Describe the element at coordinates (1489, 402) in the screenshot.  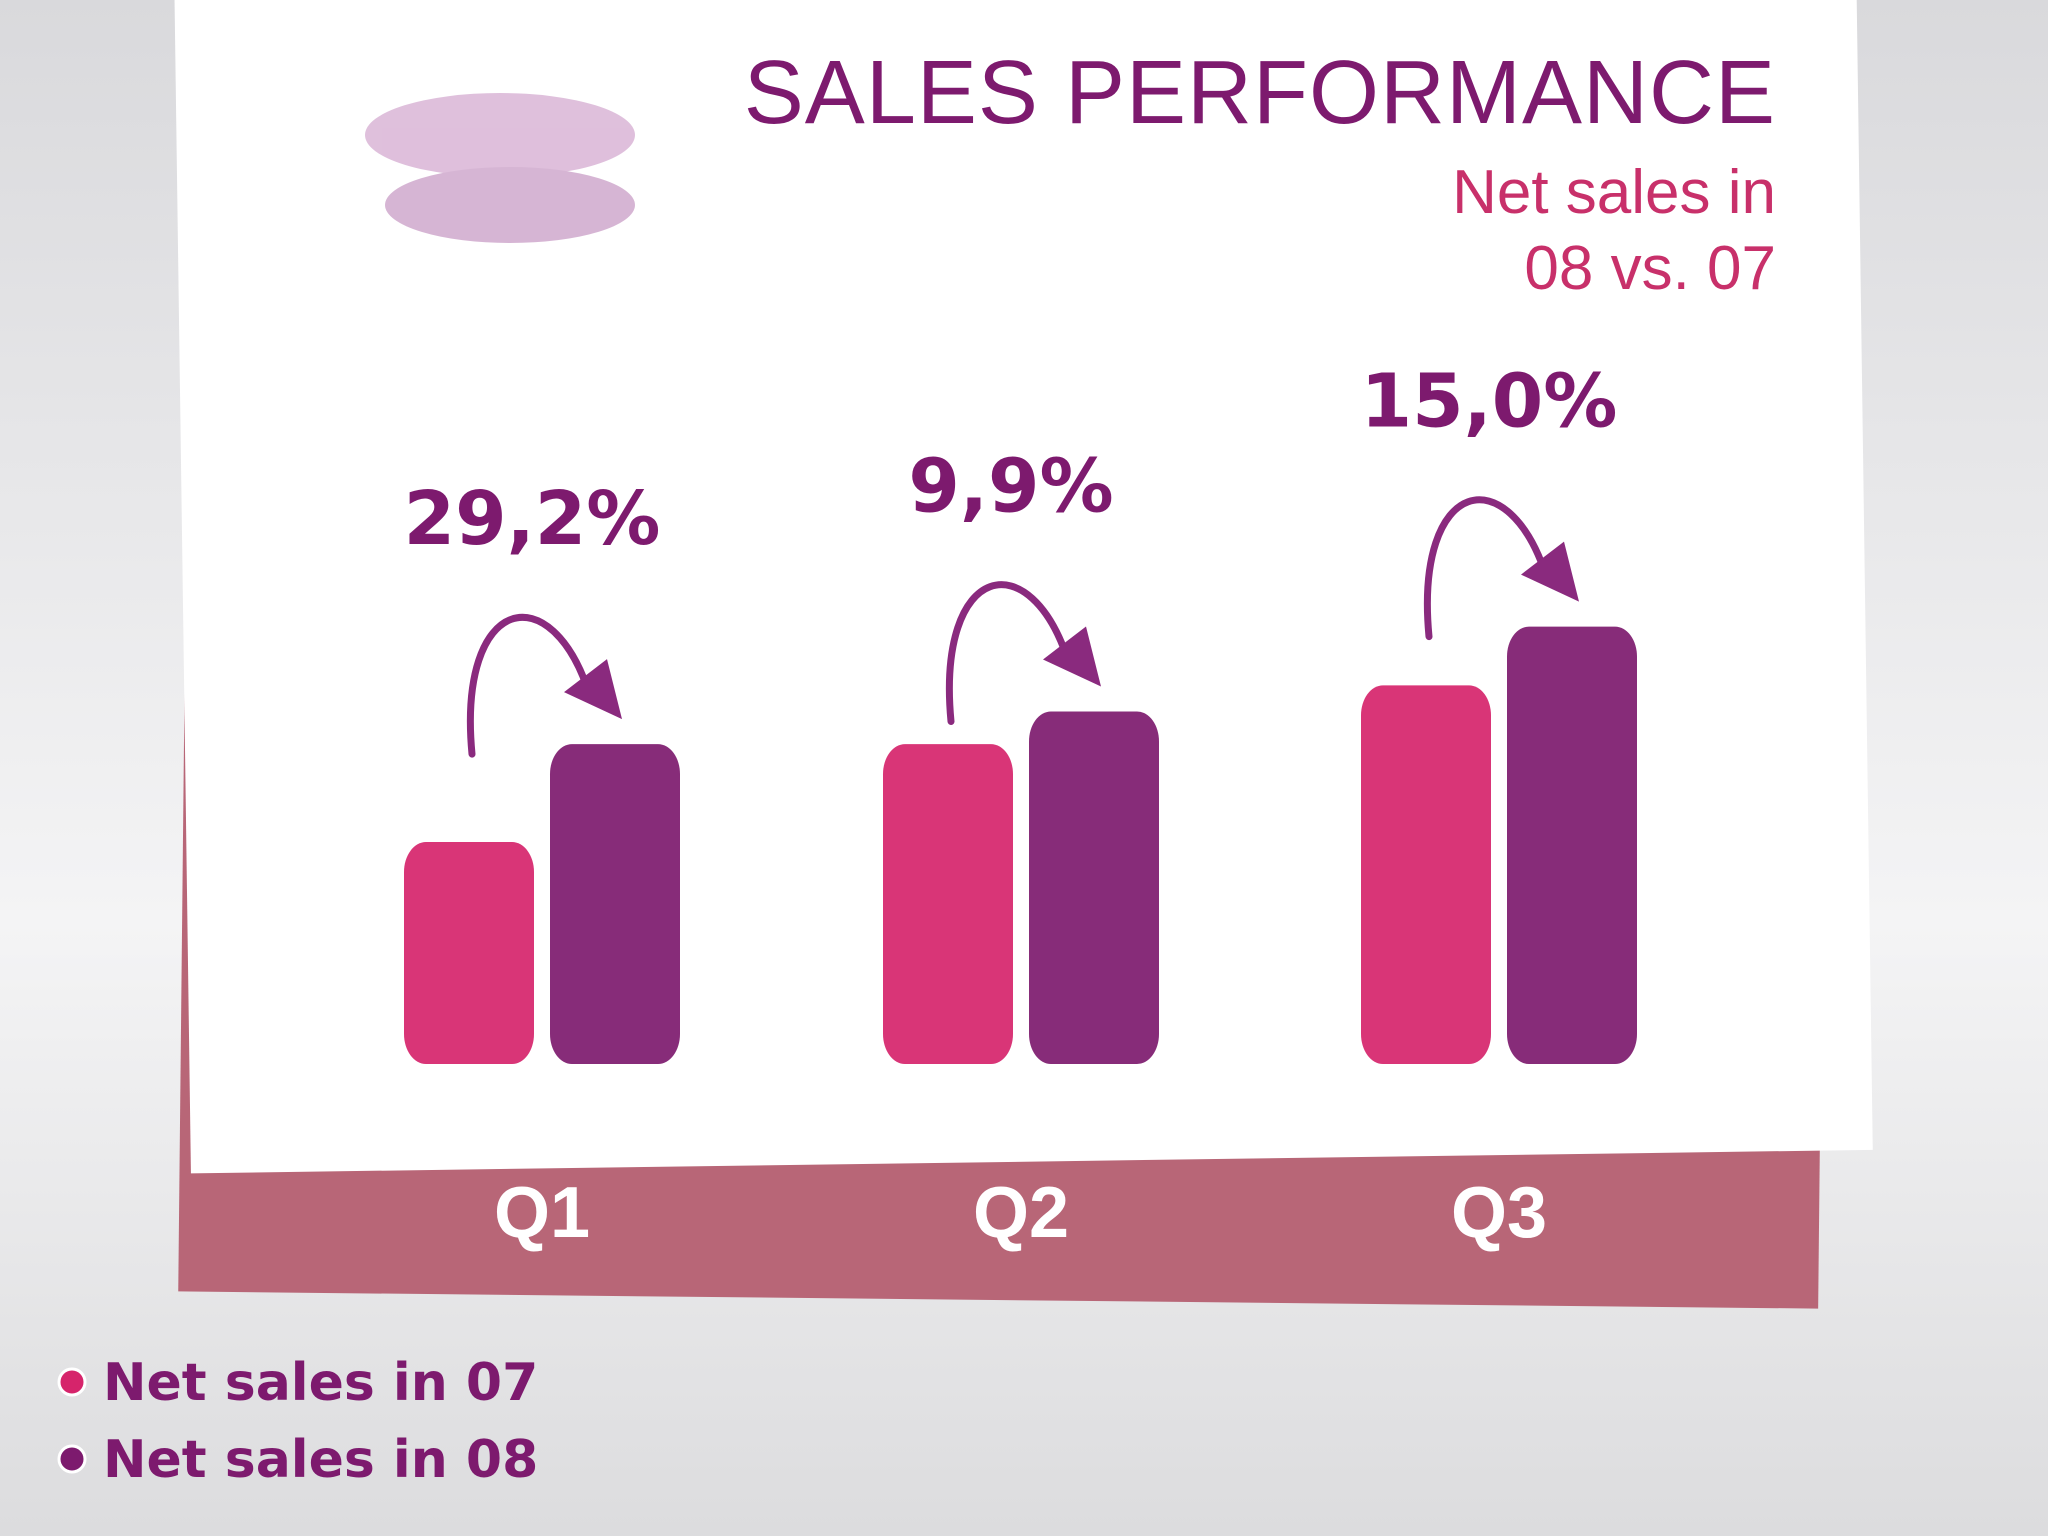
I see `change-label: 15,0%` at that location.